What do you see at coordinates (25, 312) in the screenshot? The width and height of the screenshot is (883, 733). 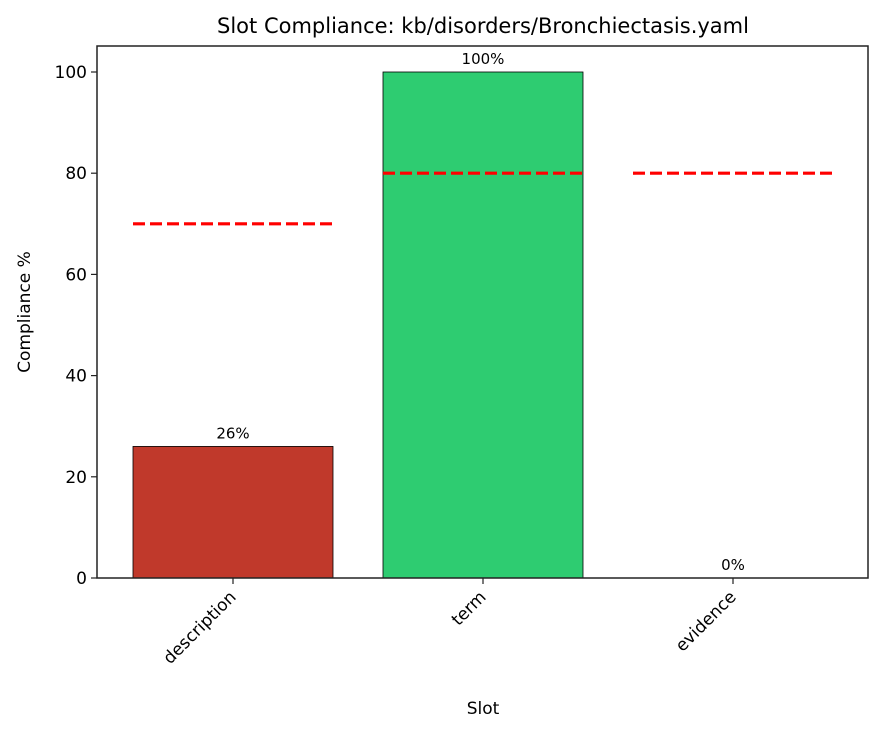 I see `y-axis-label: Compliance %` at bounding box center [25, 312].